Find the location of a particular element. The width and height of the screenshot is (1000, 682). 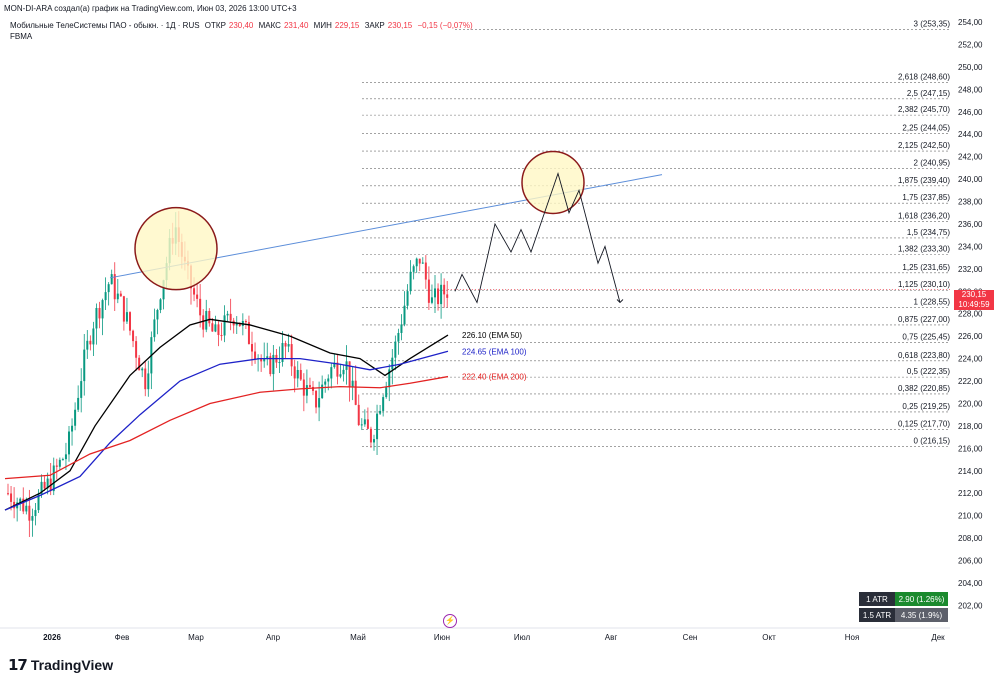

y-tick-label: 208,00 is located at coordinates (970, 538).